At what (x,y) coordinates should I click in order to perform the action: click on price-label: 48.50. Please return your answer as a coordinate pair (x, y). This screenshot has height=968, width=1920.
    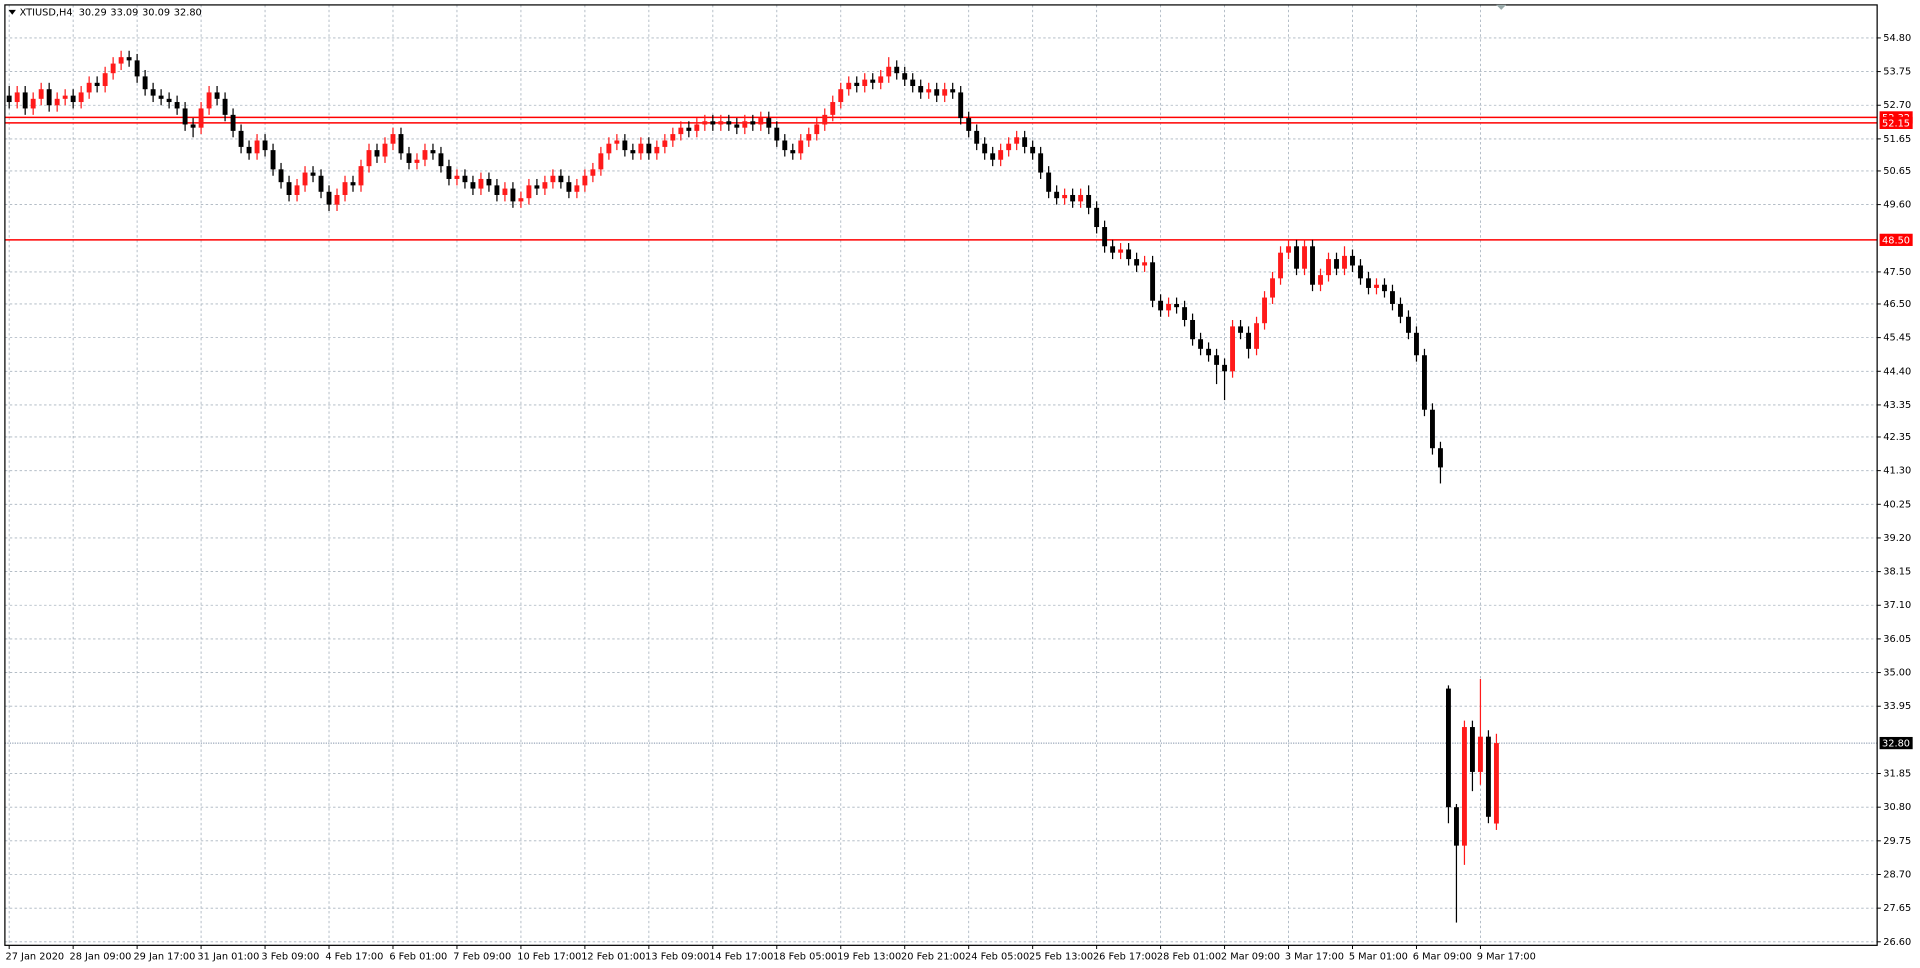
    Looking at the image, I should click on (1896, 240).